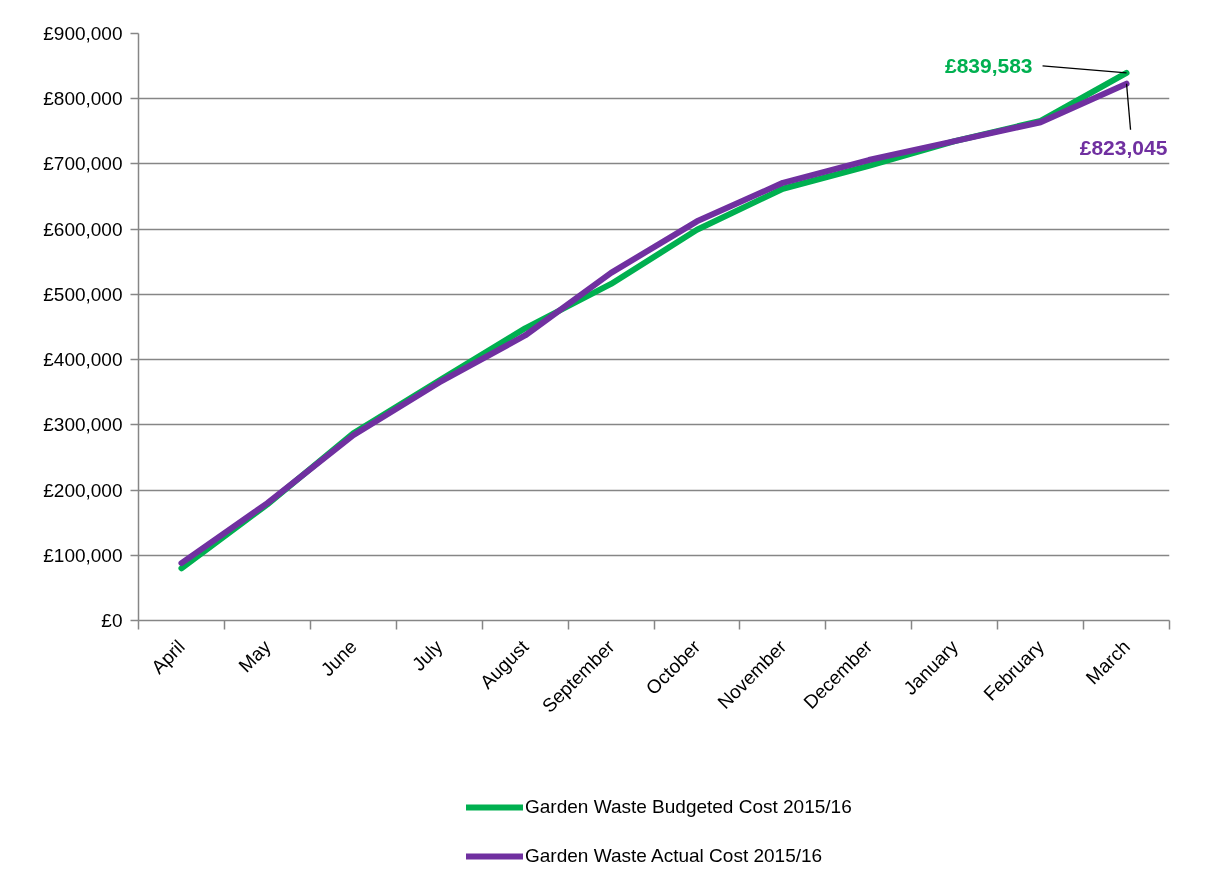 The width and height of the screenshot is (1212, 877). What do you see at coordinates (83, 229) in the screenshot?
I see `y-tick-label: £600,000` at bounding box center [83, 229].